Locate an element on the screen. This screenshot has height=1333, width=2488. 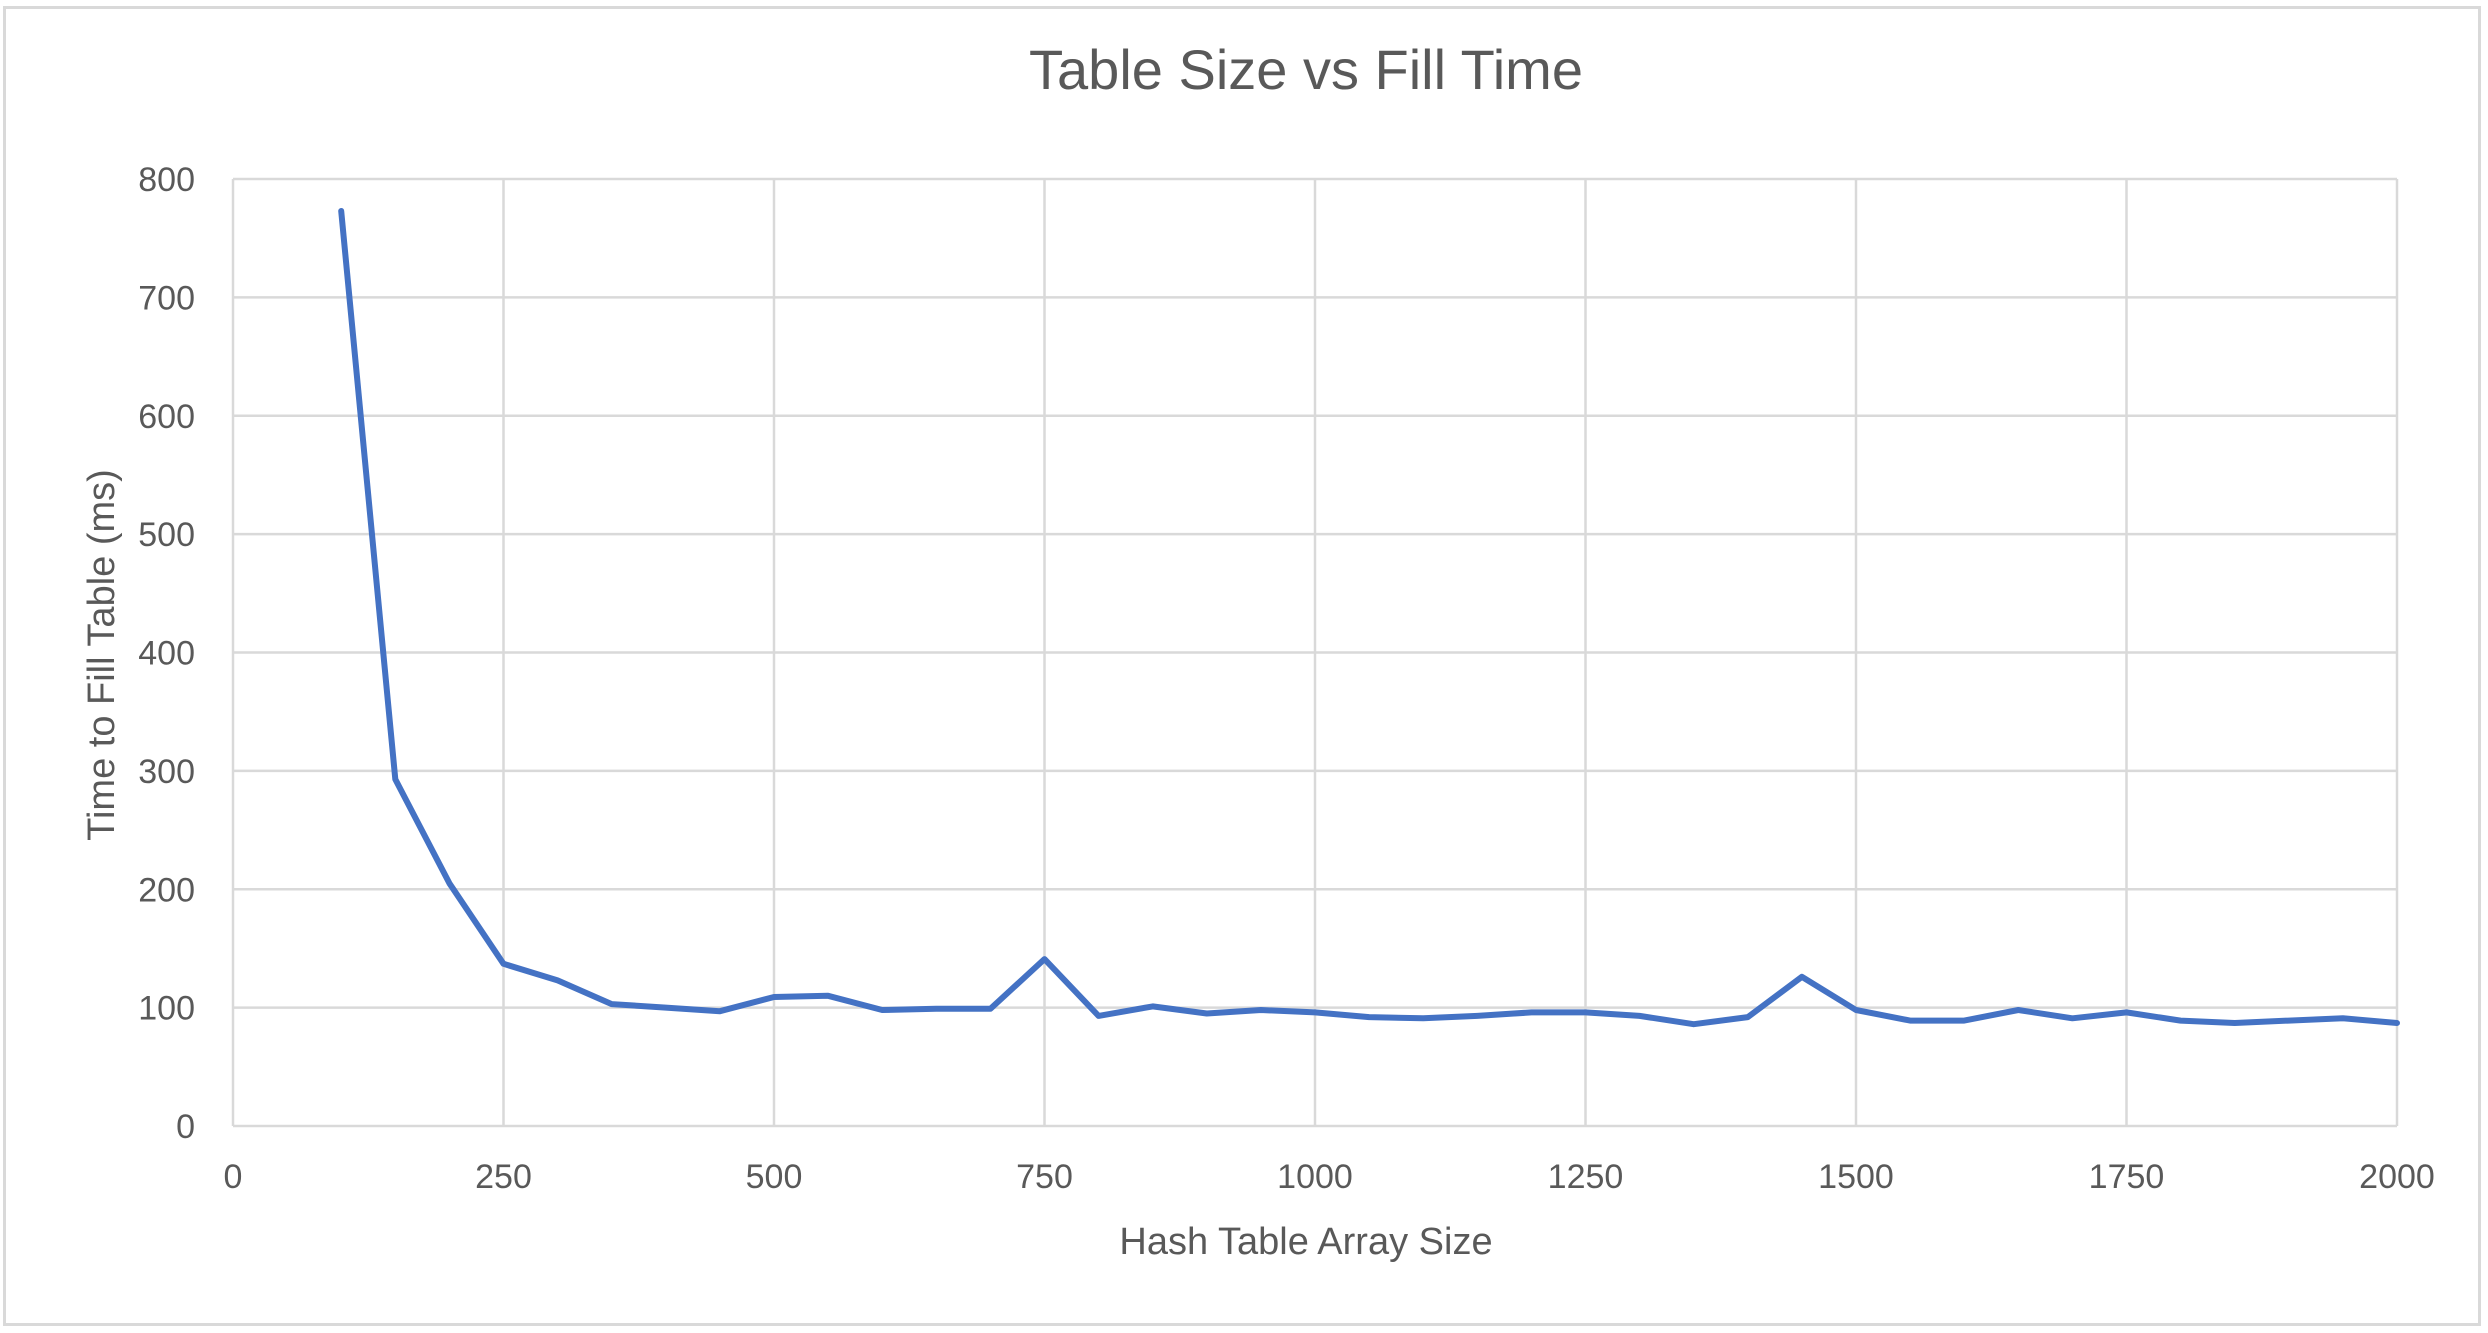
y-tick-label: 200 is located at coordinates (166, 890).